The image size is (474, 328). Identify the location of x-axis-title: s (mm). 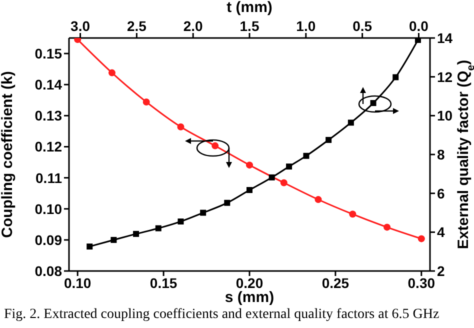
(249, 297).